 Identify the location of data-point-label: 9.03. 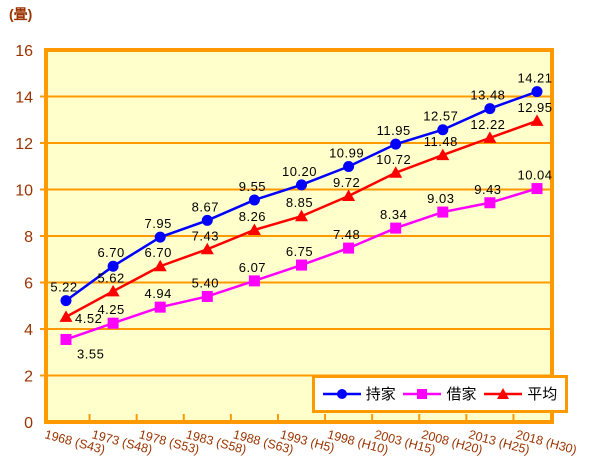
(440, 198).